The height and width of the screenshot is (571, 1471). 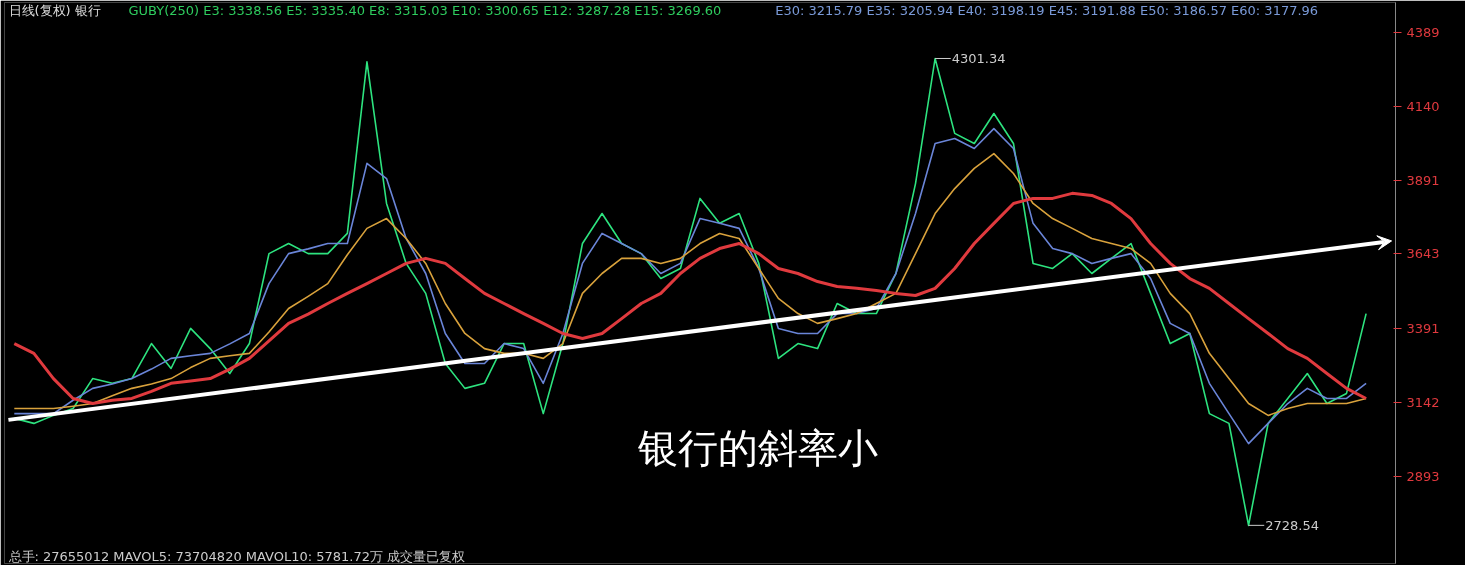 What do you see at coordinates (1423, 329) in the screenshot?
I see `y-tick-label: 3391` at bounding box center [1423, 329].